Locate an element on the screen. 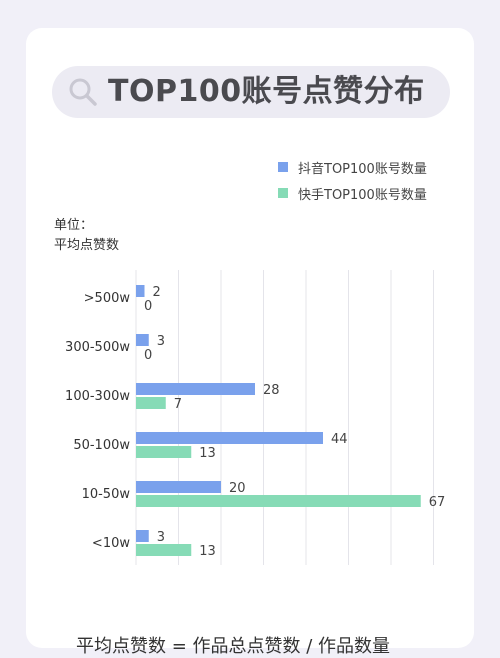 Image resolution: width=500 pixels, height=658 pixels. legend-label-kuaishou: 快手TOP100账号数量 is located at coordinates (362, 195).